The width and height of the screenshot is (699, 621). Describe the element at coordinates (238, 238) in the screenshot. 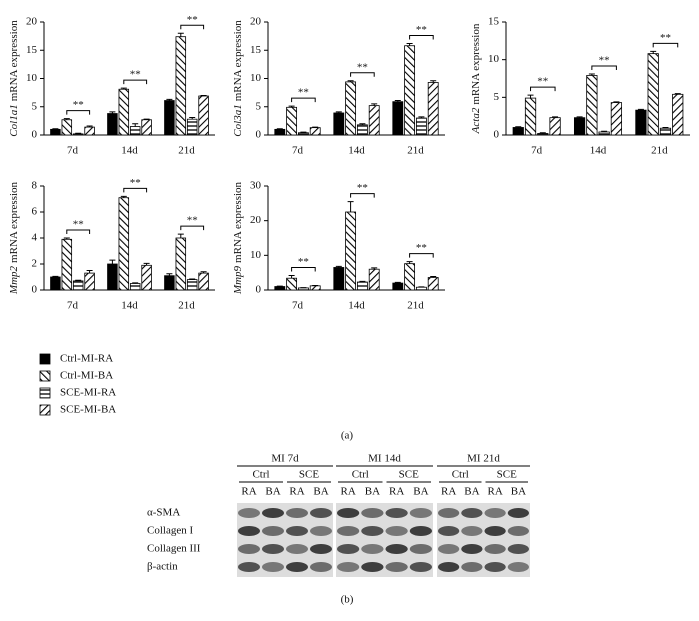

I see `y-axis-label: Mmp9 mRNA expression` at that location.